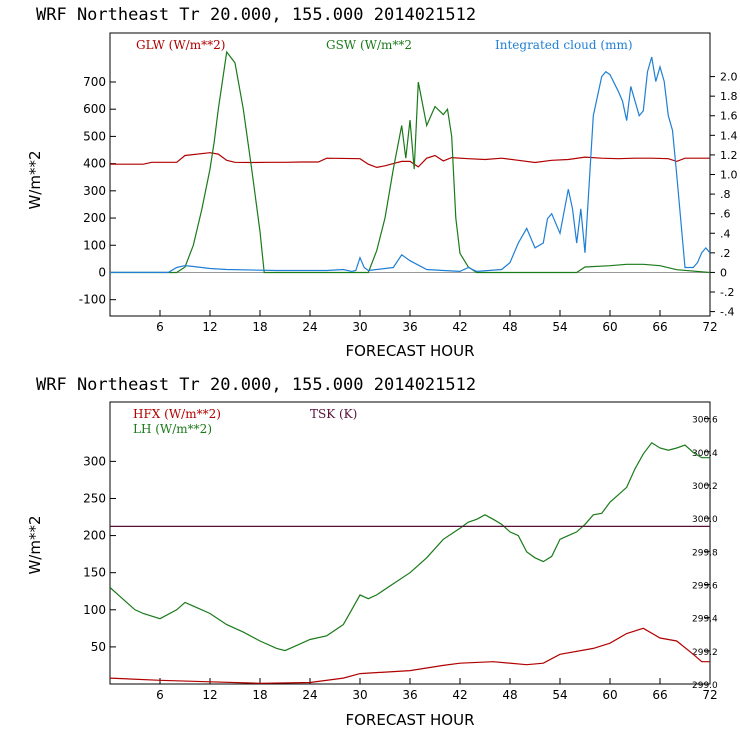 Image resolution: width=740 pixels, height=740 pixels. I want to click on y2-tick-label: 299.4, so click(705, 620).